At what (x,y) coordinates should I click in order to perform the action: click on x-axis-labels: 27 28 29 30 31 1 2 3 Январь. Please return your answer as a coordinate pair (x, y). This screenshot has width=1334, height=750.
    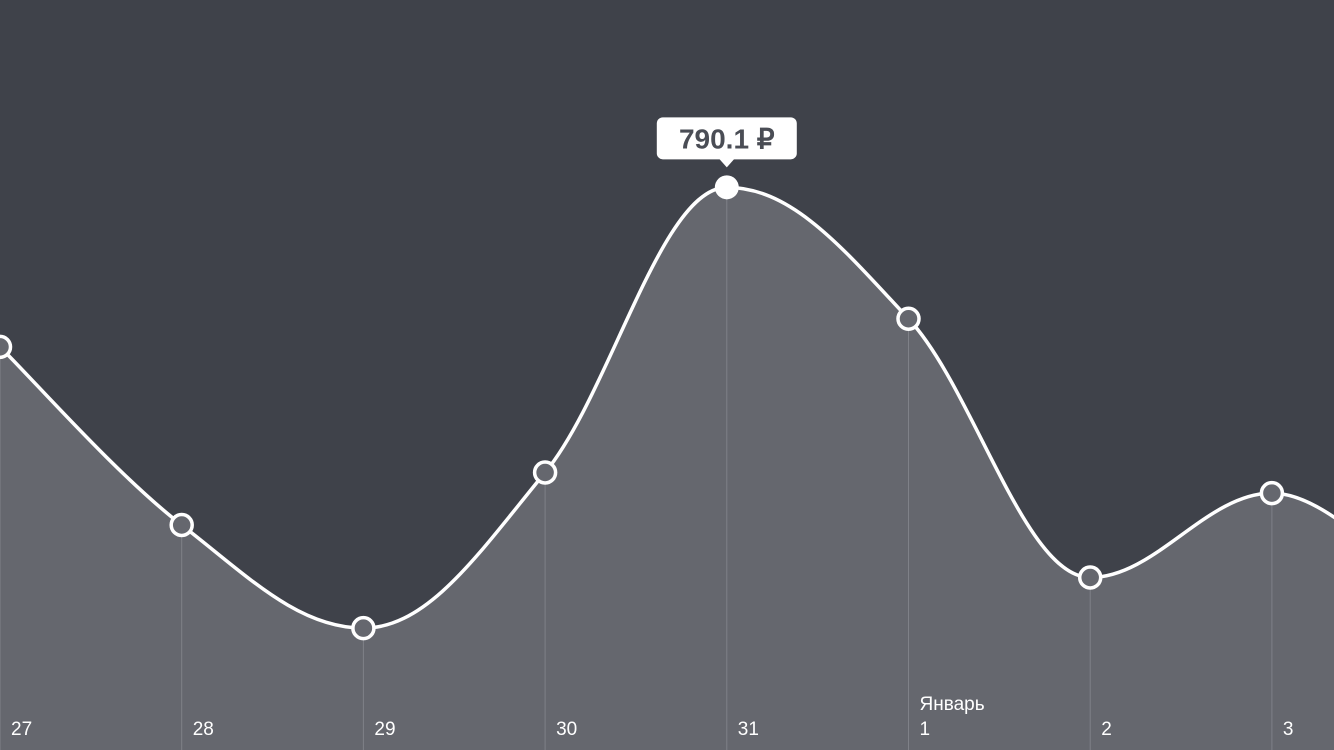
    Looking at the image, I should click on (652, 717).